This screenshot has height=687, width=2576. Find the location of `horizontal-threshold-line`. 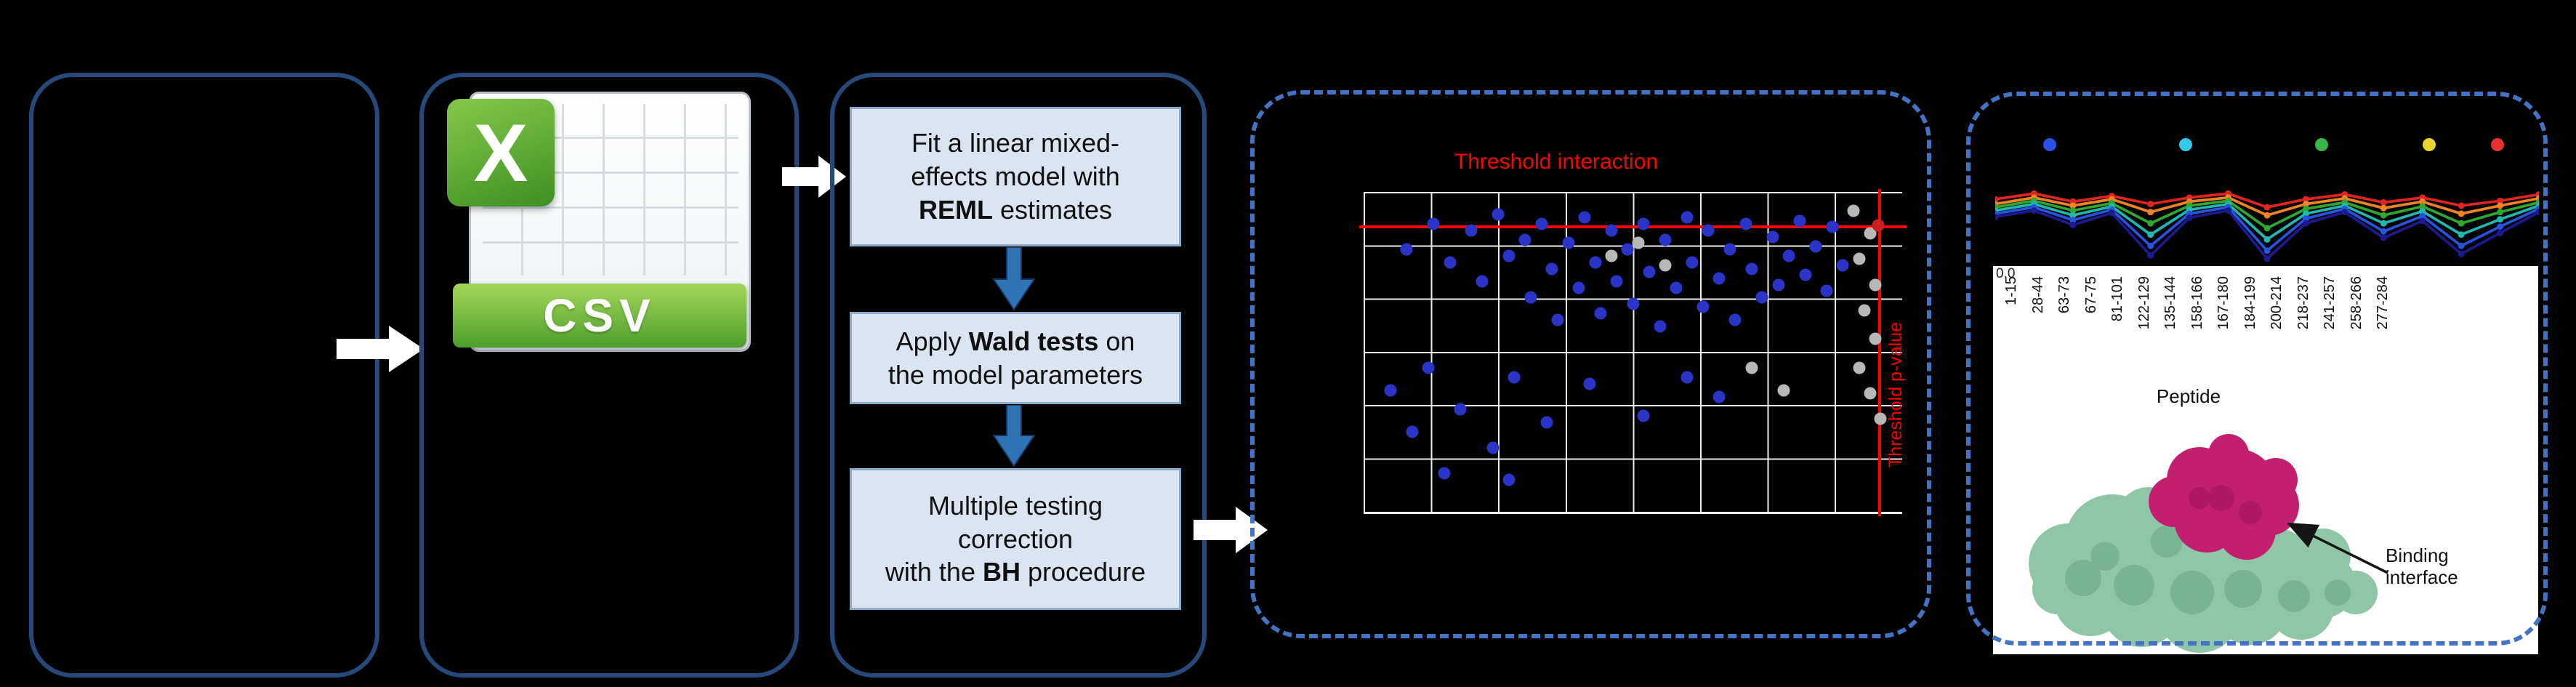

horizontal-threshold-line is located at coordinates (1633, 227).